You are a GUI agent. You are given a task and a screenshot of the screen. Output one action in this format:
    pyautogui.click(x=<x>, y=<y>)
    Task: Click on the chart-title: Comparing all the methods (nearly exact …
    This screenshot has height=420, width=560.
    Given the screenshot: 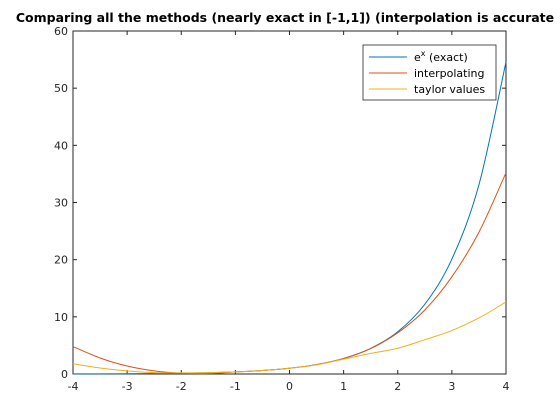 What is the action you would take?
    pyautogui.click(x=285, y=17)
    